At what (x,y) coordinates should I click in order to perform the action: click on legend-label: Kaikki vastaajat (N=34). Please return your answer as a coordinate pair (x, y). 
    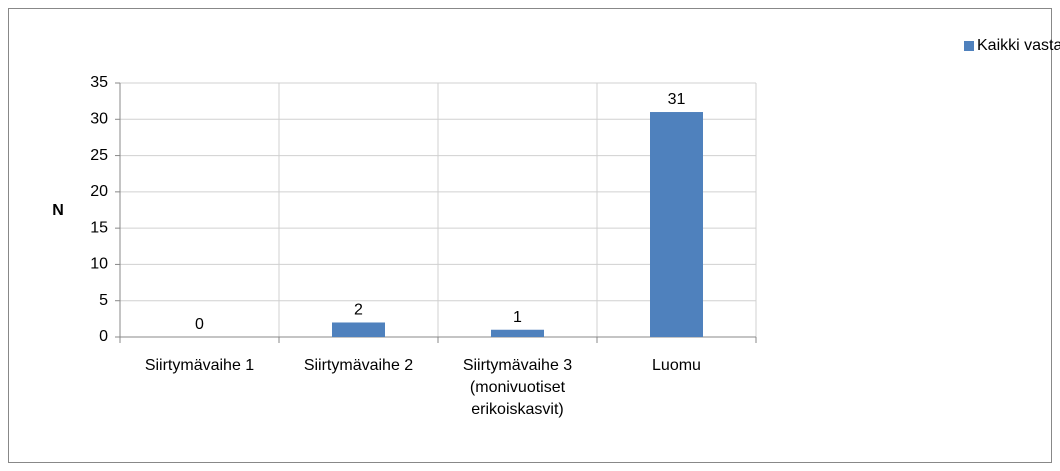
    Looking at the image, I should click on (1018, 45).